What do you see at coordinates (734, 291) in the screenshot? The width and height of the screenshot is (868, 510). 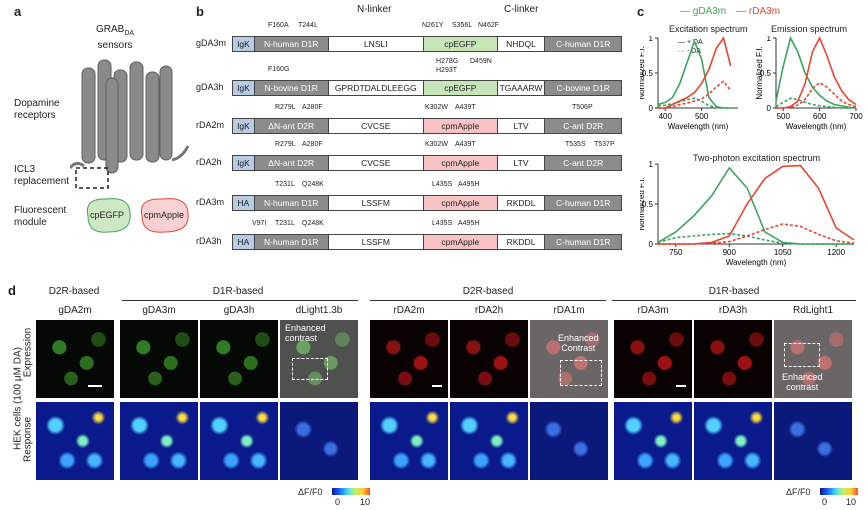 I see `group-header-d1r-red: D1R-based` at bounding box center [734, 291].